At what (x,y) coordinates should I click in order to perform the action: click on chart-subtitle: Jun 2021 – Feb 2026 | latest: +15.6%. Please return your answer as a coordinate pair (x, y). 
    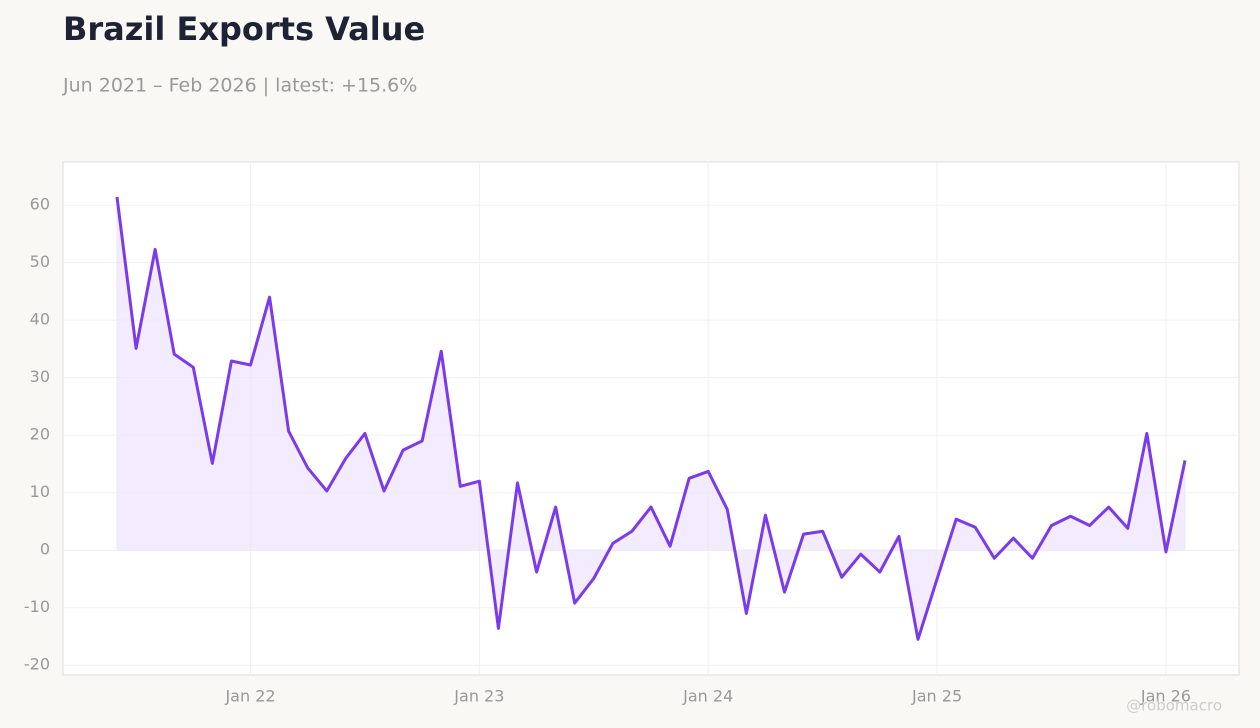
    Looking at the image, I should click on (239, 86).